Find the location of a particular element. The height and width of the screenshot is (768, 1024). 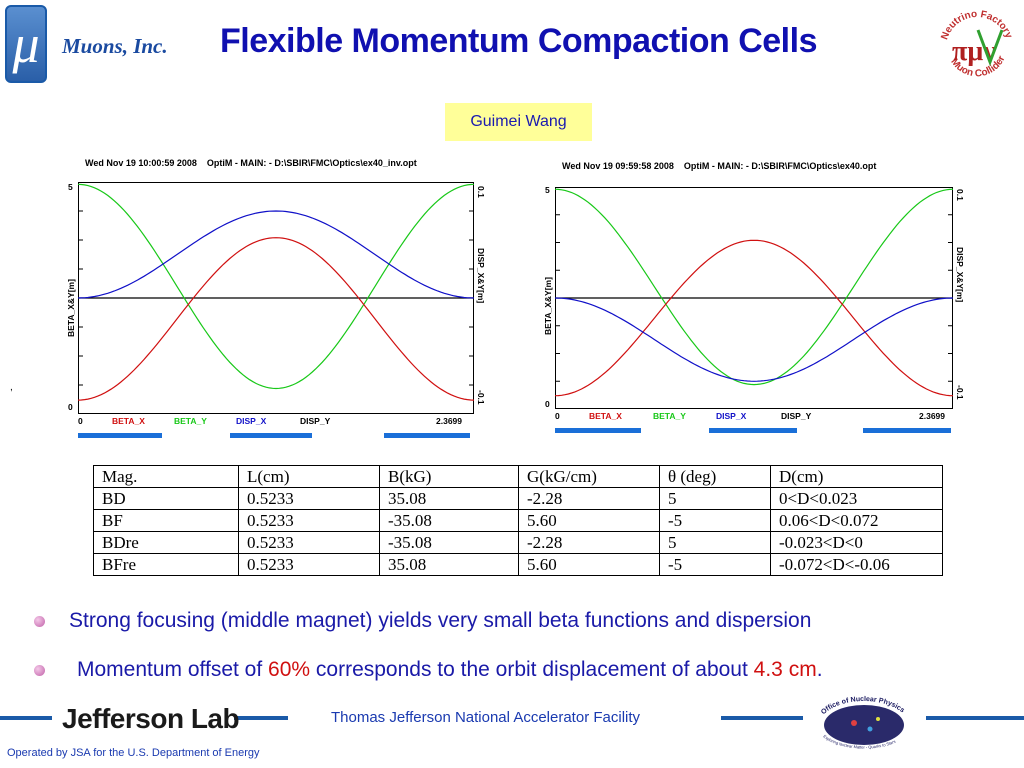

jefferson-lab-logo: Jefferson Lab is located at coordinates (151, 718).